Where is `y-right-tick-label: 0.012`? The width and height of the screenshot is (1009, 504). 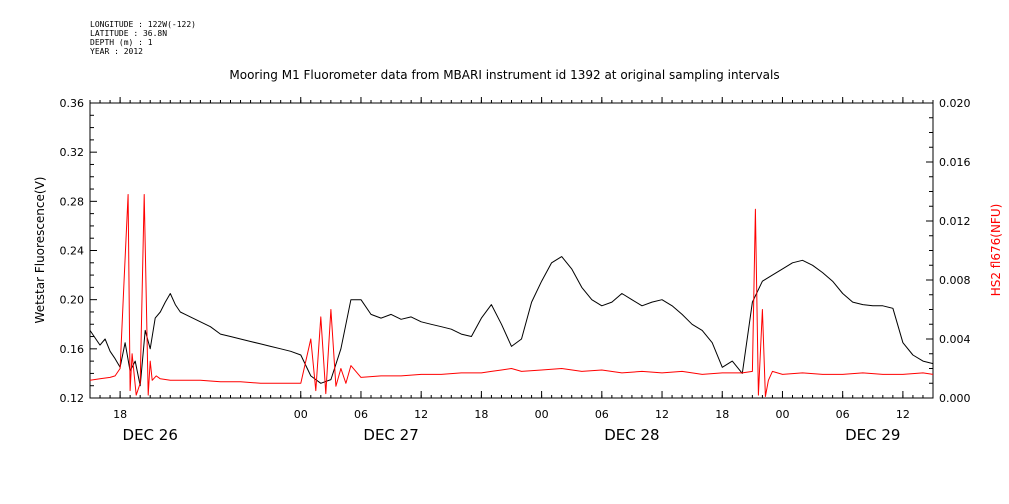
y-right-tick-label: 0.012 is located at coordinates (955, 221).